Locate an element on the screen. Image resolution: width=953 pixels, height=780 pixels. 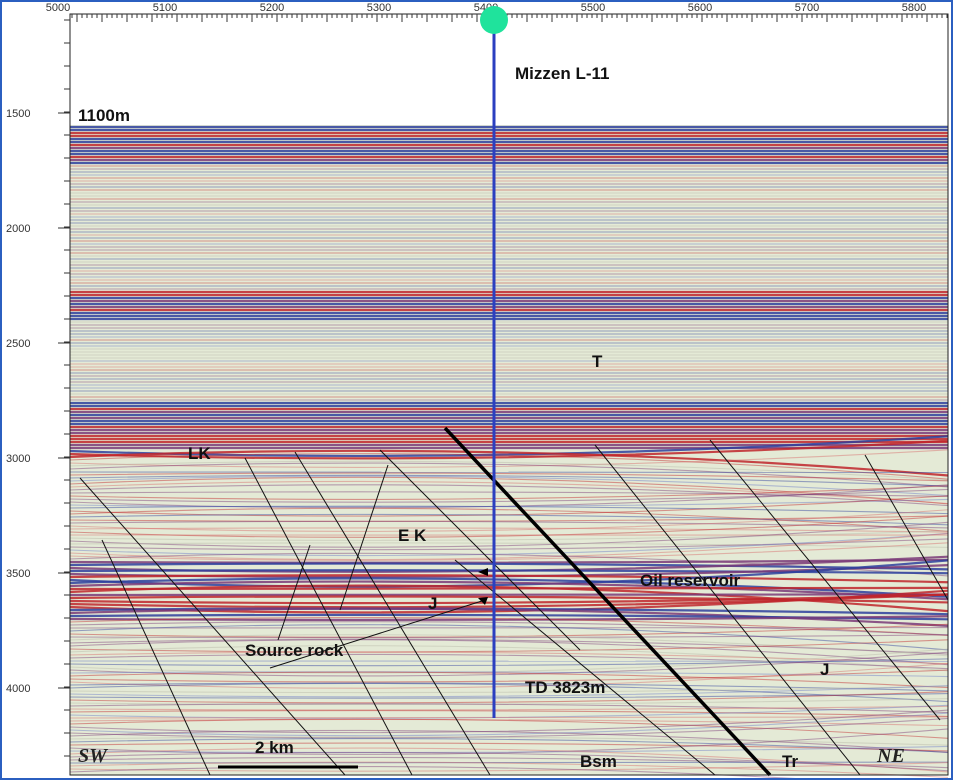
water-depth: 1100m is located at coordinates (104, 115).